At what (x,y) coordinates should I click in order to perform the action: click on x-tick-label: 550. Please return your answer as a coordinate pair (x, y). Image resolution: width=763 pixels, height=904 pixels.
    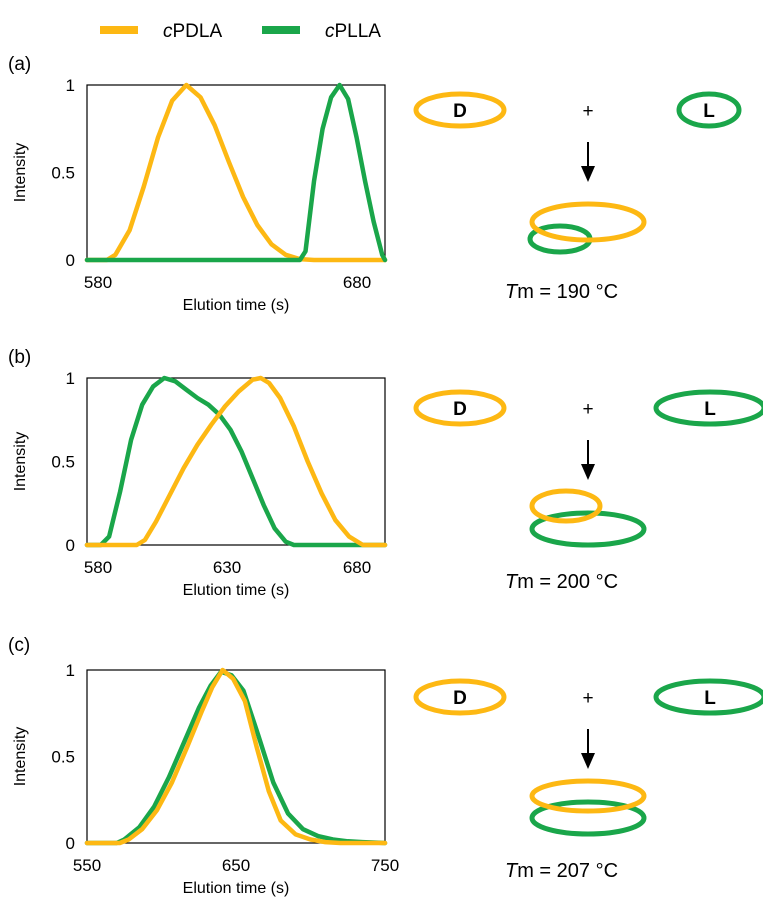
    Looking at the image, I should click on (87, 865).